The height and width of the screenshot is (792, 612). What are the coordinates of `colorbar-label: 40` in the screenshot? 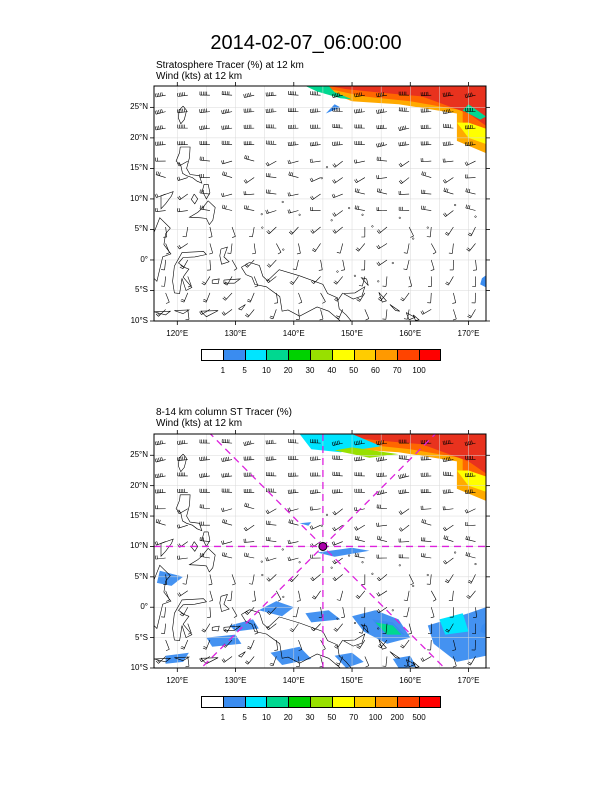 It's located at (332, 370).